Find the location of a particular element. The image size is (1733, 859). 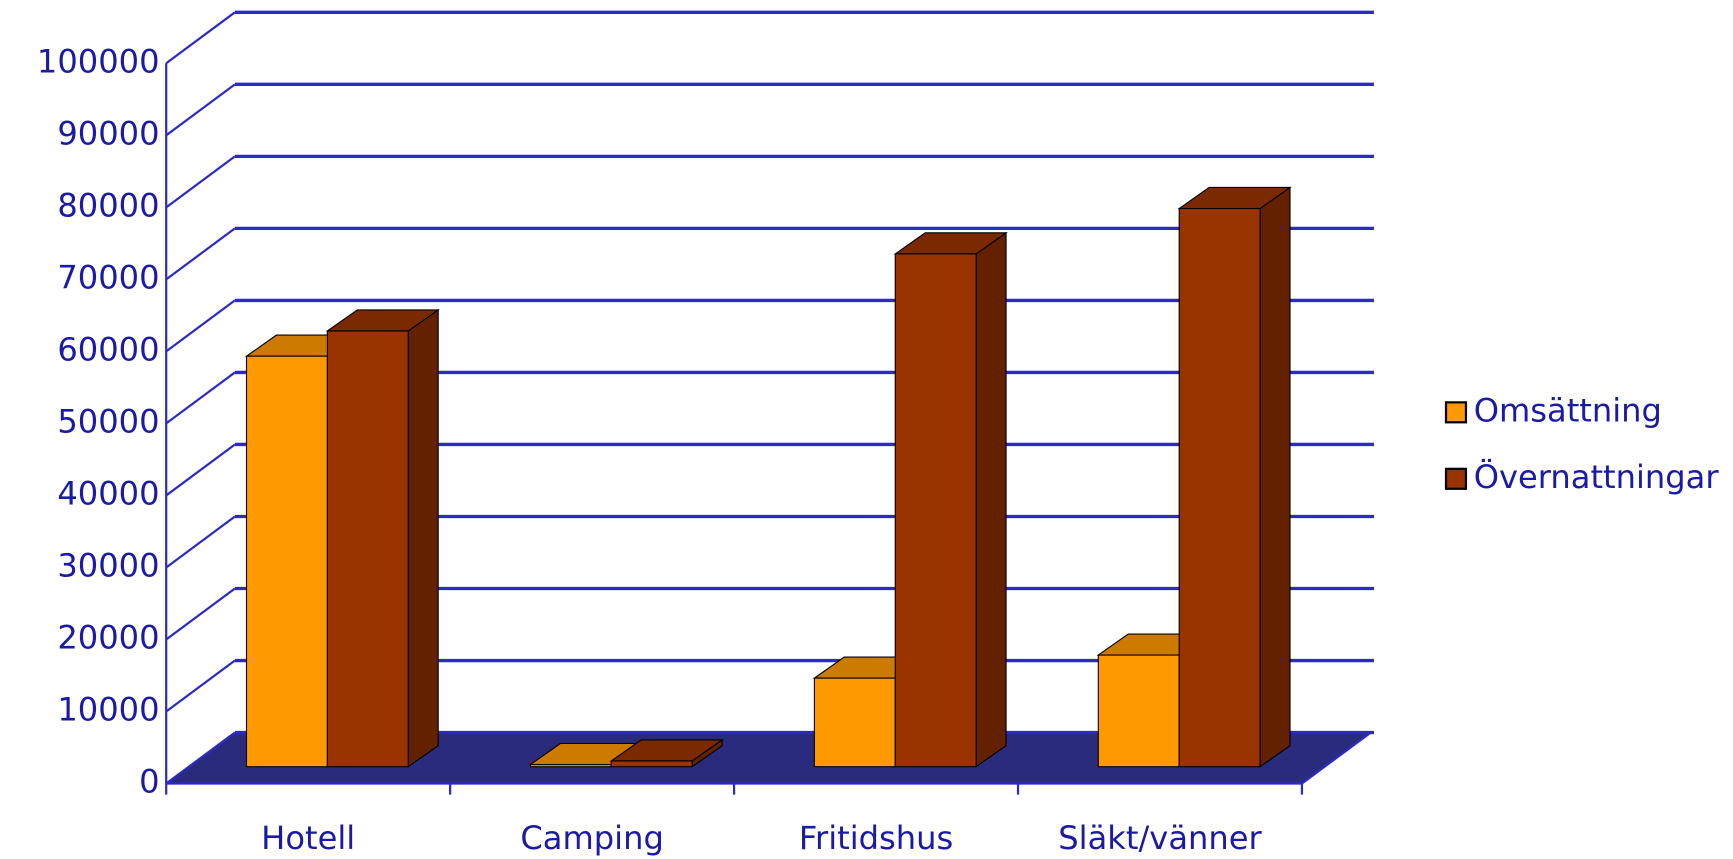

x-tick-label: Hotell is located at coordinates (308, 838).